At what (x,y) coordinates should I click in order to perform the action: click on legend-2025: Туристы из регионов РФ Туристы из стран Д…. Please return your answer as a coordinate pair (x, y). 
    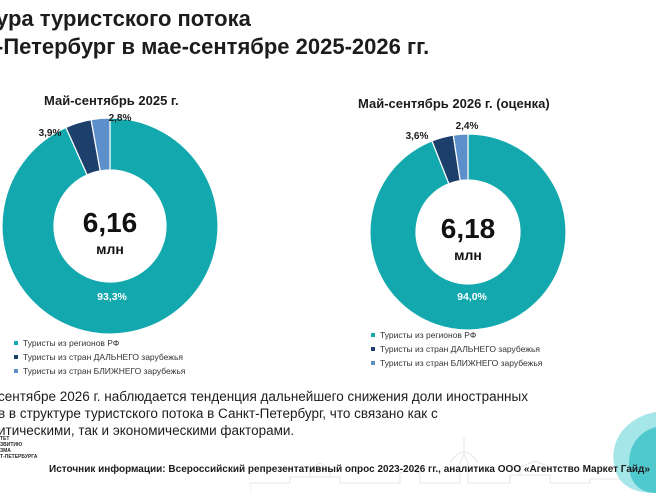
    Looking at the image, I should click on (99, 357).